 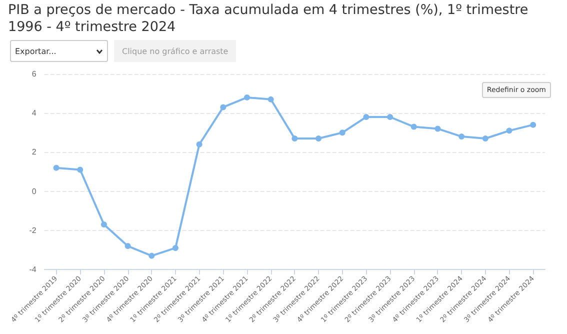 What do you see at coordinates (33, 230) in the screenshot?
I see `y-tick-label: -2` at bounding box center [33, 230].